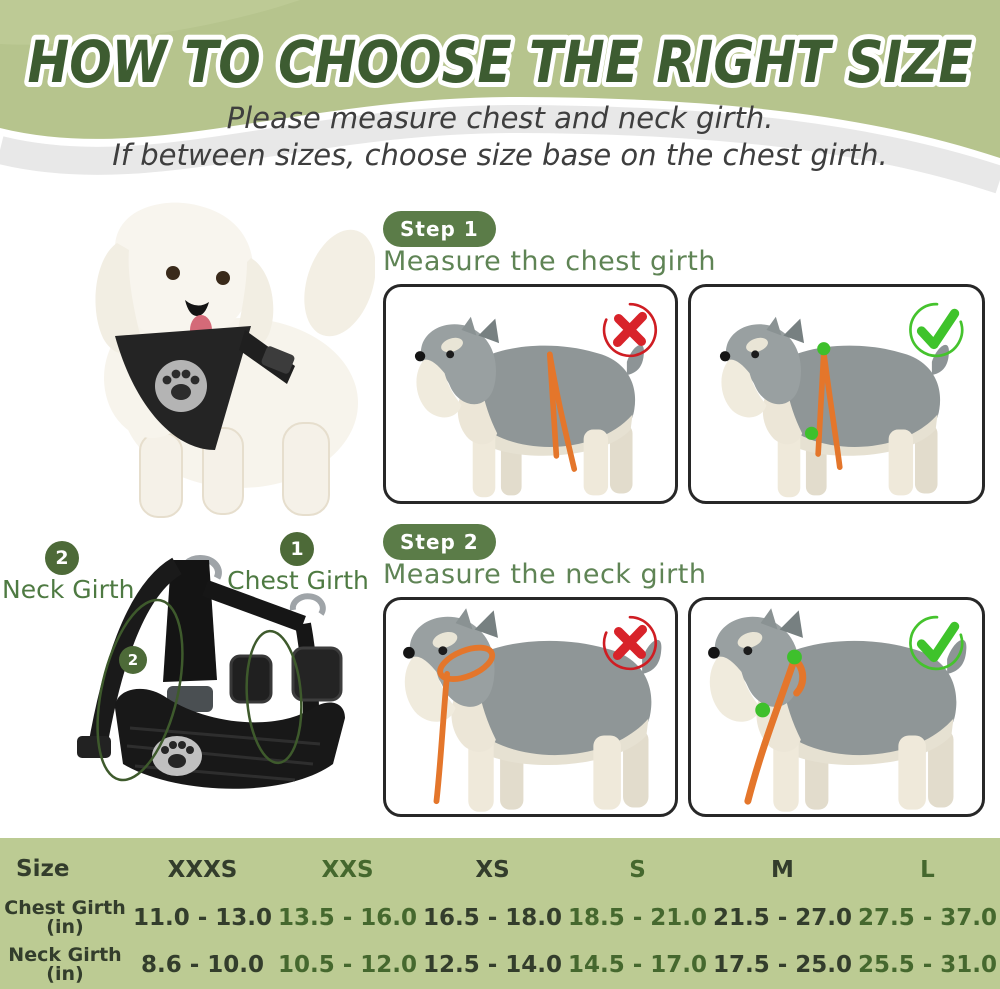 Image resolution: width=1000 pixels, height=989 pixels. Describe the element at coordinates (43, 869) in the screenshot. I see `size-table-corner-label: Size` at that location.